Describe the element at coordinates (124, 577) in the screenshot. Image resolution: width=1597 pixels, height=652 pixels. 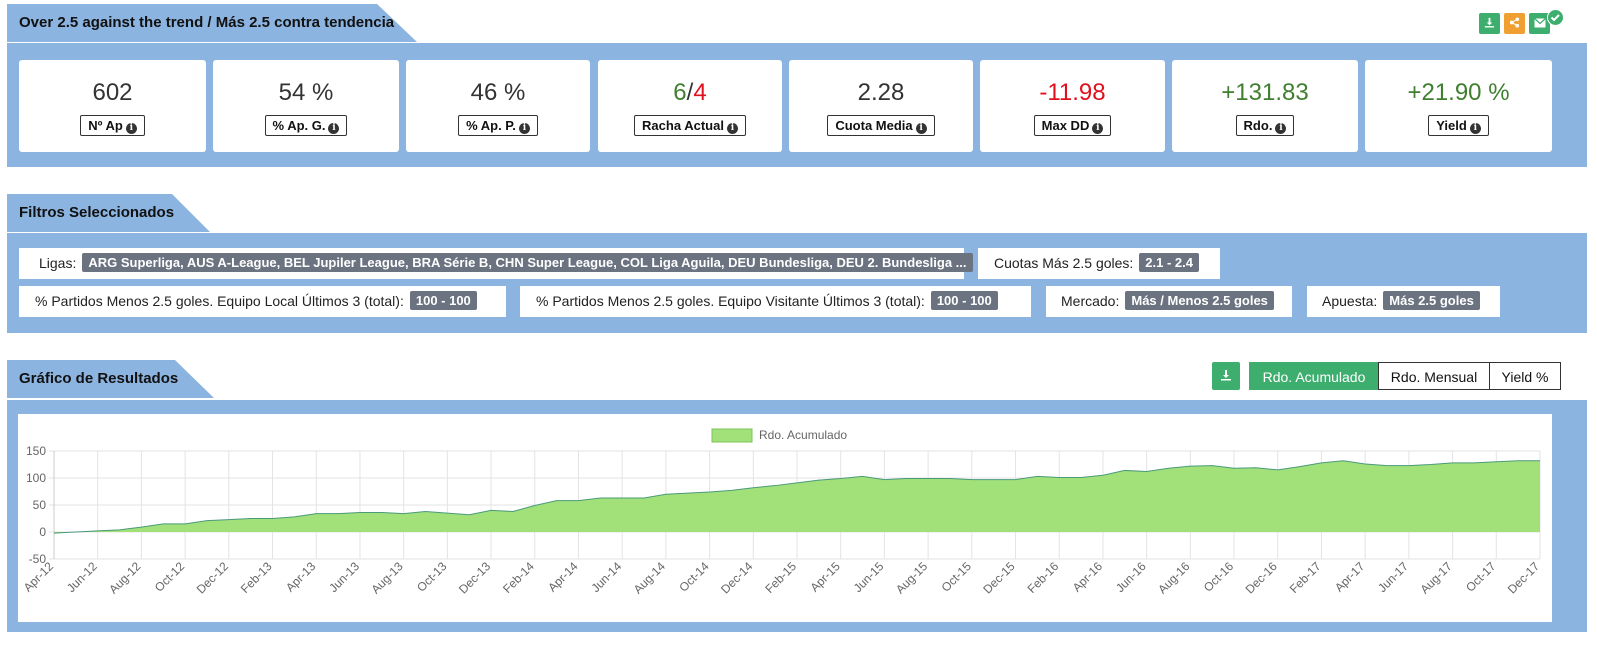
I see `x-tick-label: Aug-12` at that location.